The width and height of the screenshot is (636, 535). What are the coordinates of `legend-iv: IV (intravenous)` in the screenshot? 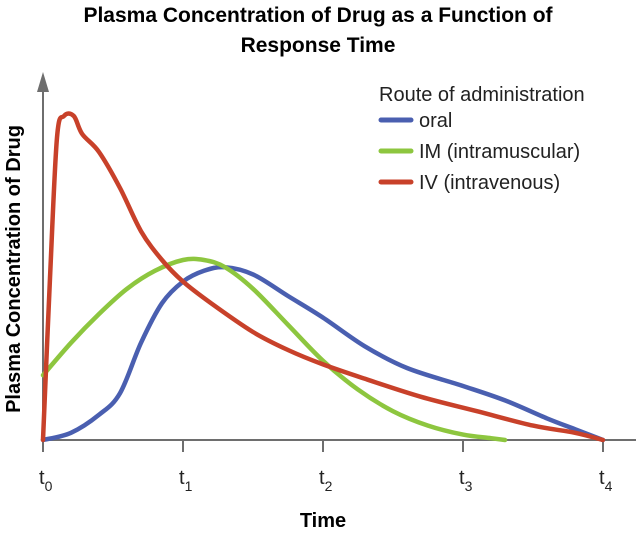 It's located at (469, 183).